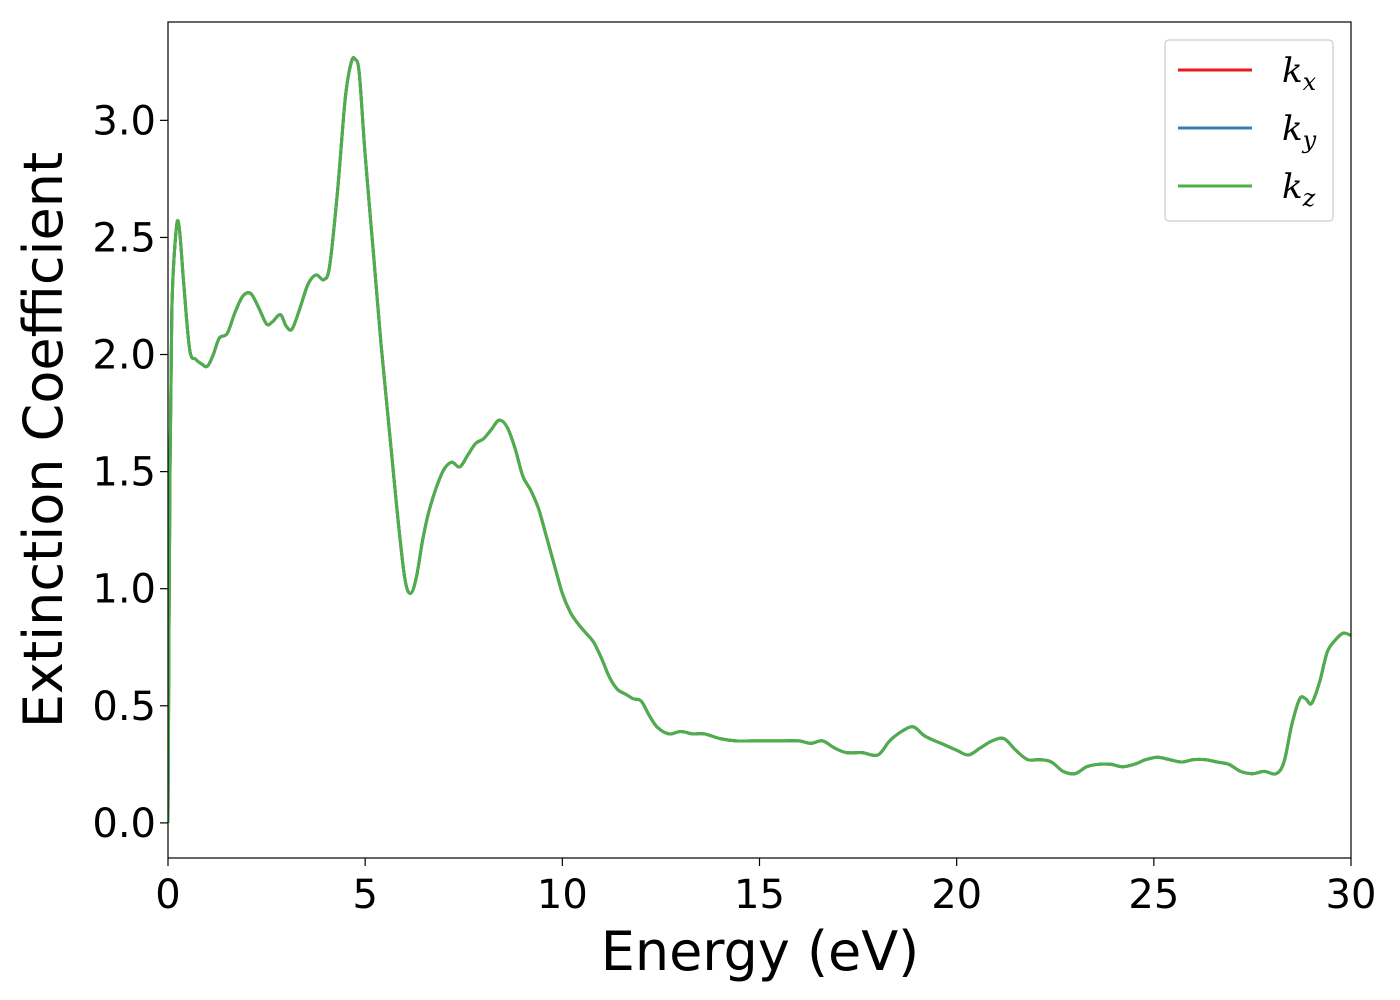 Image resolution: width=1400 pixels, height=1000 pixels. What do you see at coordinates (124, 473) in the screenshot?
I see `y-tick-label: 1.5` at bounding box center [124, 473].